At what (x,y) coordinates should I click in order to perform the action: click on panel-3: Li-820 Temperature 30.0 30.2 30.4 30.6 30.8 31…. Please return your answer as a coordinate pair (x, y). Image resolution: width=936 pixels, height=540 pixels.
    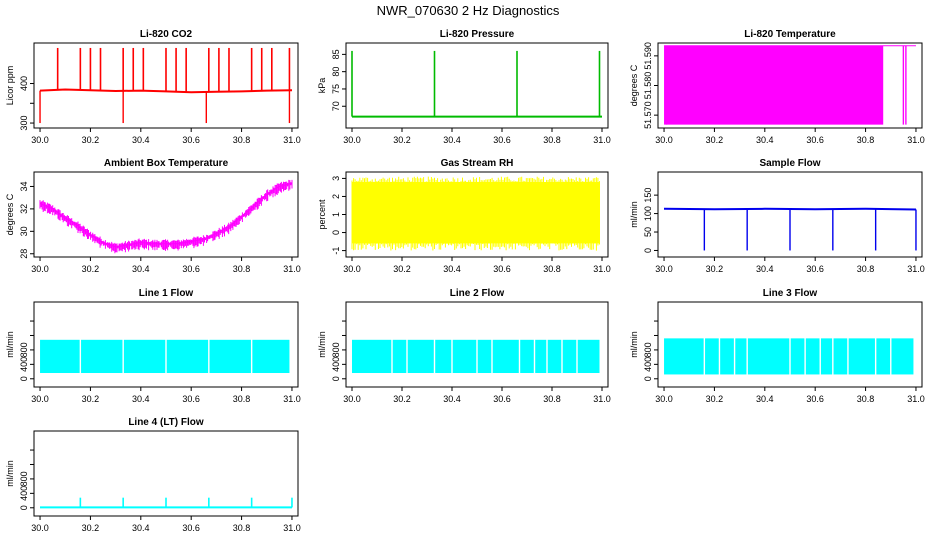
    Looking at the image, I should click on (777, 87).